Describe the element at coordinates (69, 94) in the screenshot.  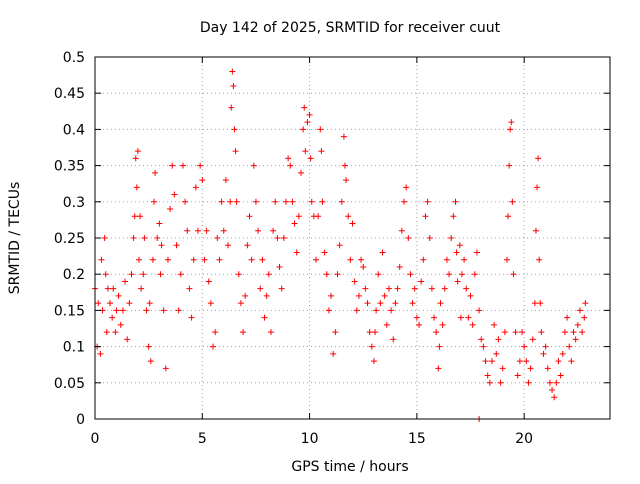
I see `y-tick-label: 0.45` at that location.